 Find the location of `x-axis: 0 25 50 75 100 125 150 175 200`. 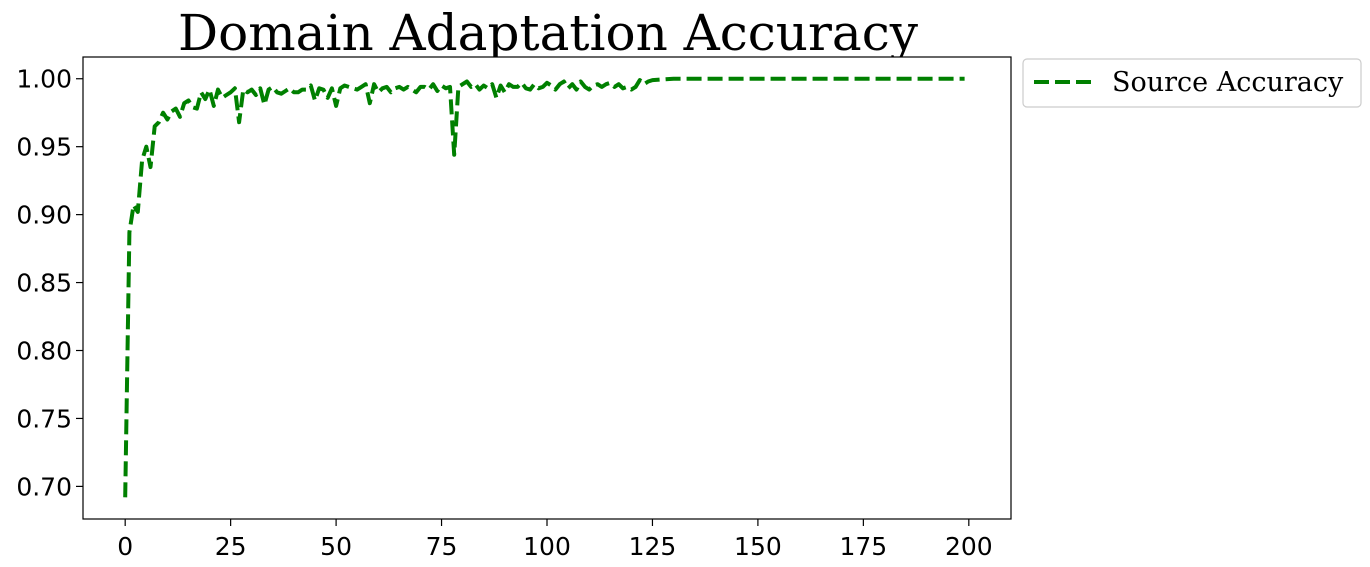

x-axis: 0 25 50 75 100 125 150 175 200 is located at coordinates (555, 540).